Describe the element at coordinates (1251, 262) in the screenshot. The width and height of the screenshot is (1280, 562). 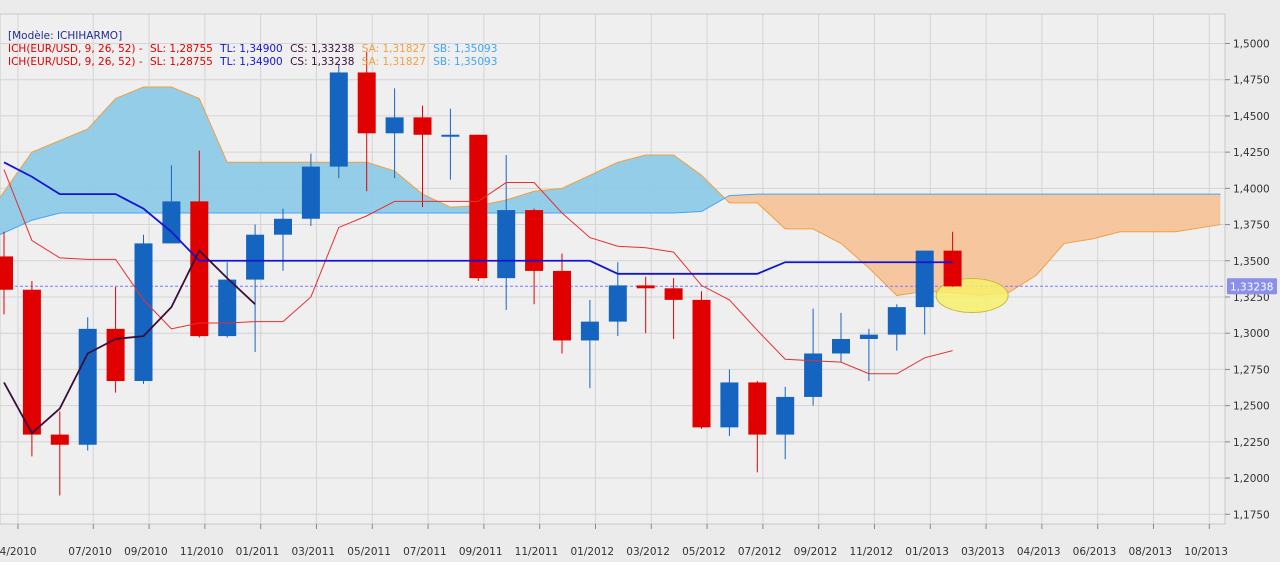
I see `y-tick-label: 1,3500` at that location.